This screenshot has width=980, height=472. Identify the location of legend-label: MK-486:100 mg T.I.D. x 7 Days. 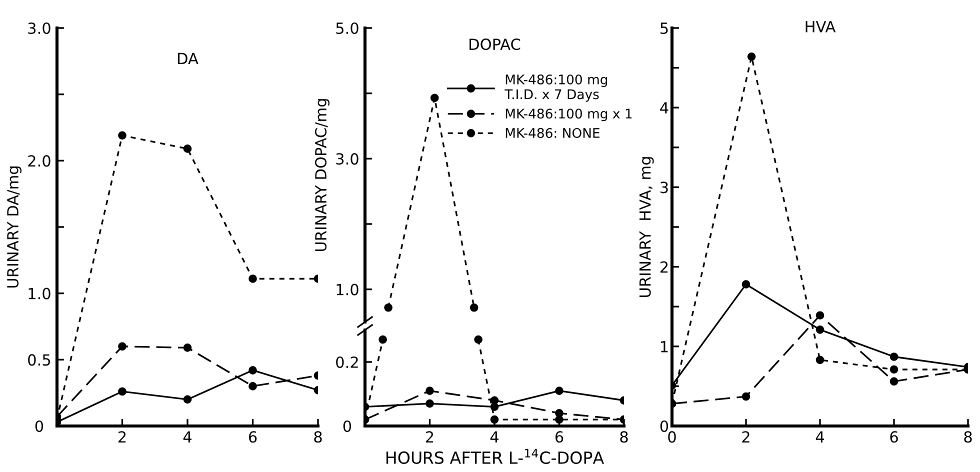
(556, 88).